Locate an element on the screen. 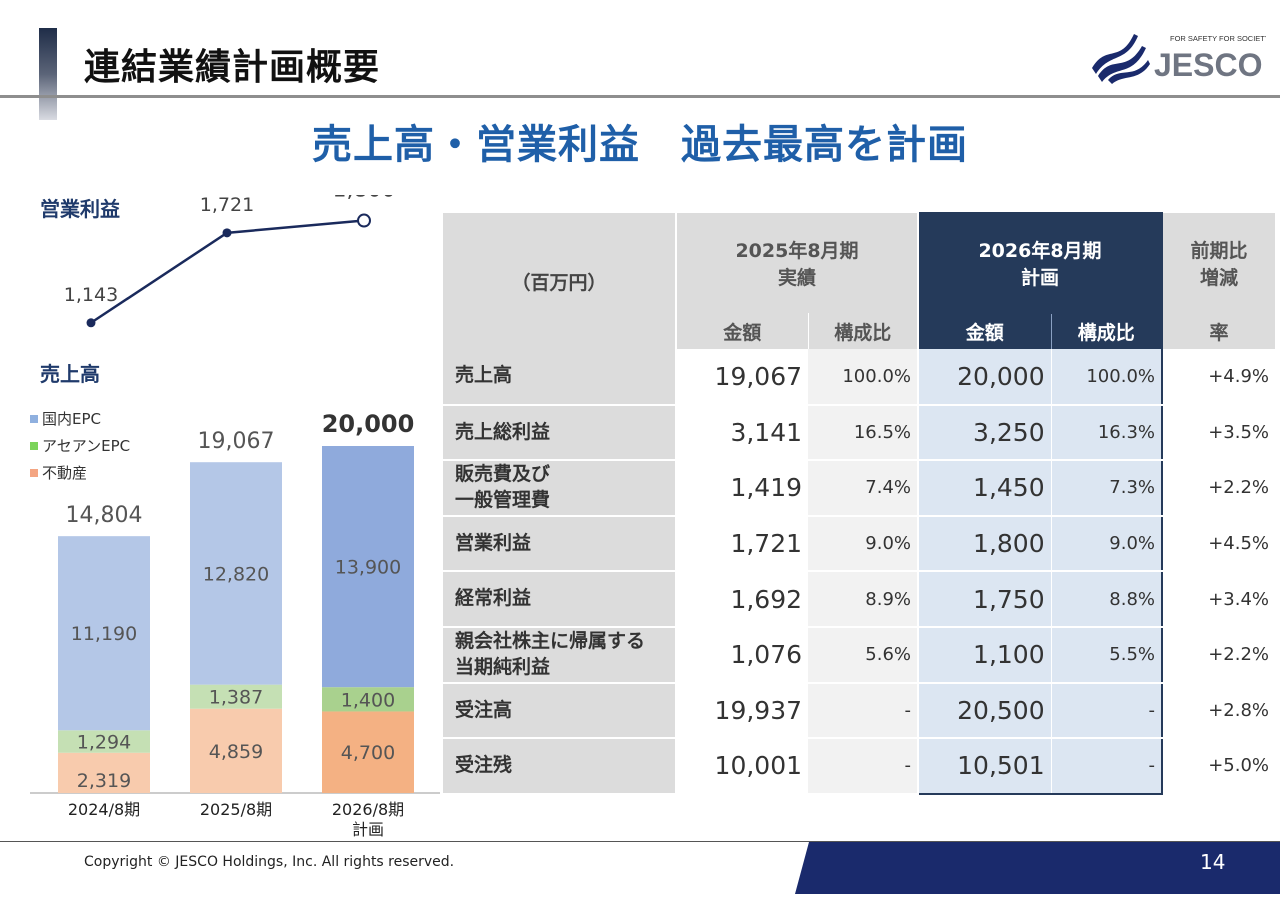 This screenshot has height=904, width=1280. subheader-ratio-2025: 構成比 is located at coordinates (863, 331).